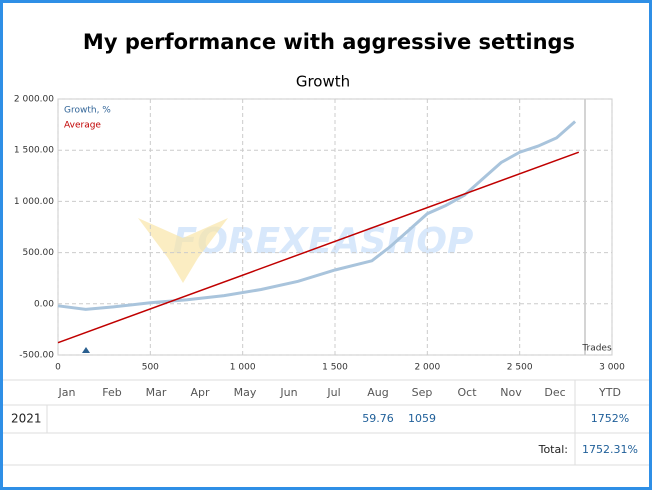 The height and width of the screenshot is (490, 652). Describe the element at coordinates (511, 392) in the screenshot. I see `month-header: Nov` at that location.